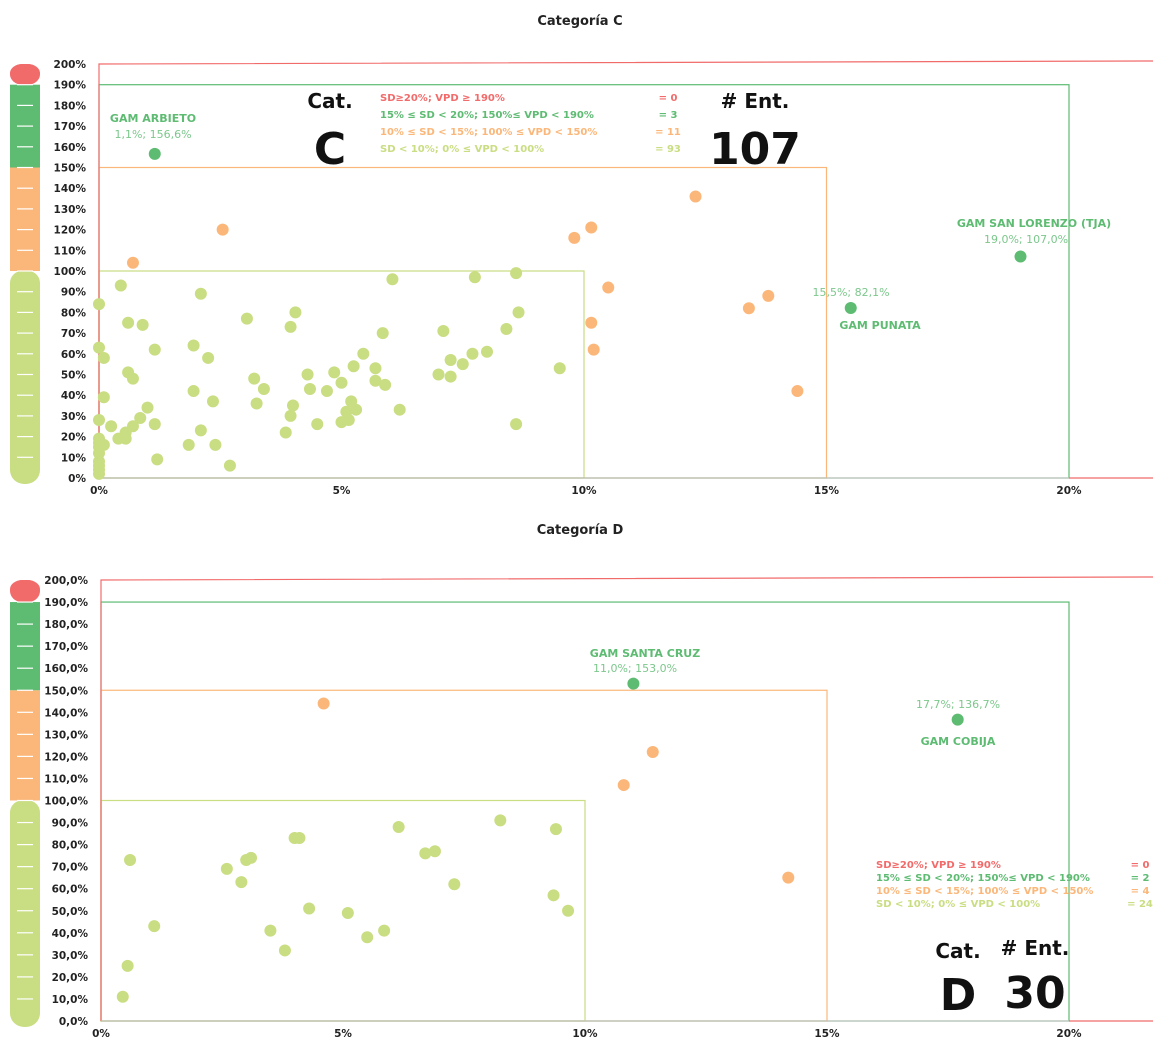 Image resolution: width=1153 pixels, height=1045 pixels. What do you see at coordinates (77, 479) in the screenshot?
I see `y-tick-label: 0%` at bounding box center [77, 479].